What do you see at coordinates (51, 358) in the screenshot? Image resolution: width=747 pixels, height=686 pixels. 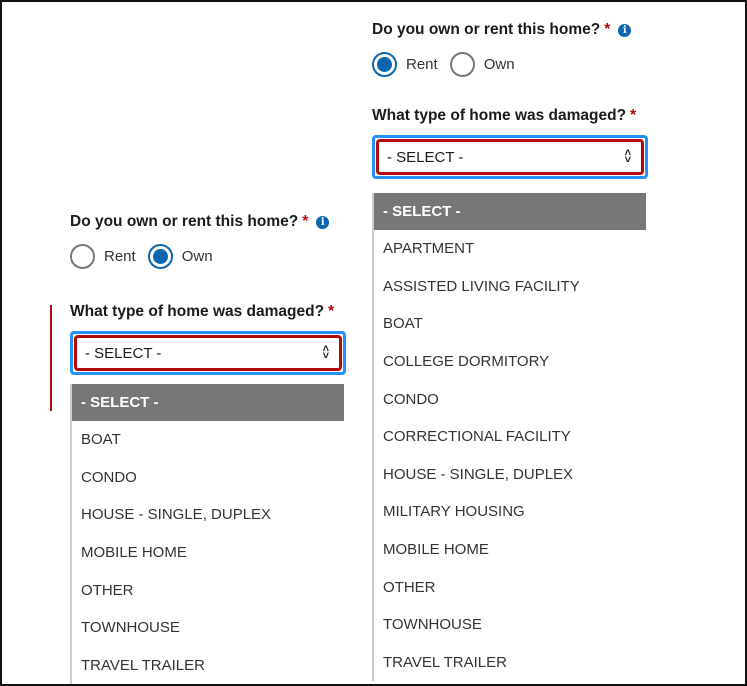 I see `error-indicator-bar` at bounding box center [51, 358].